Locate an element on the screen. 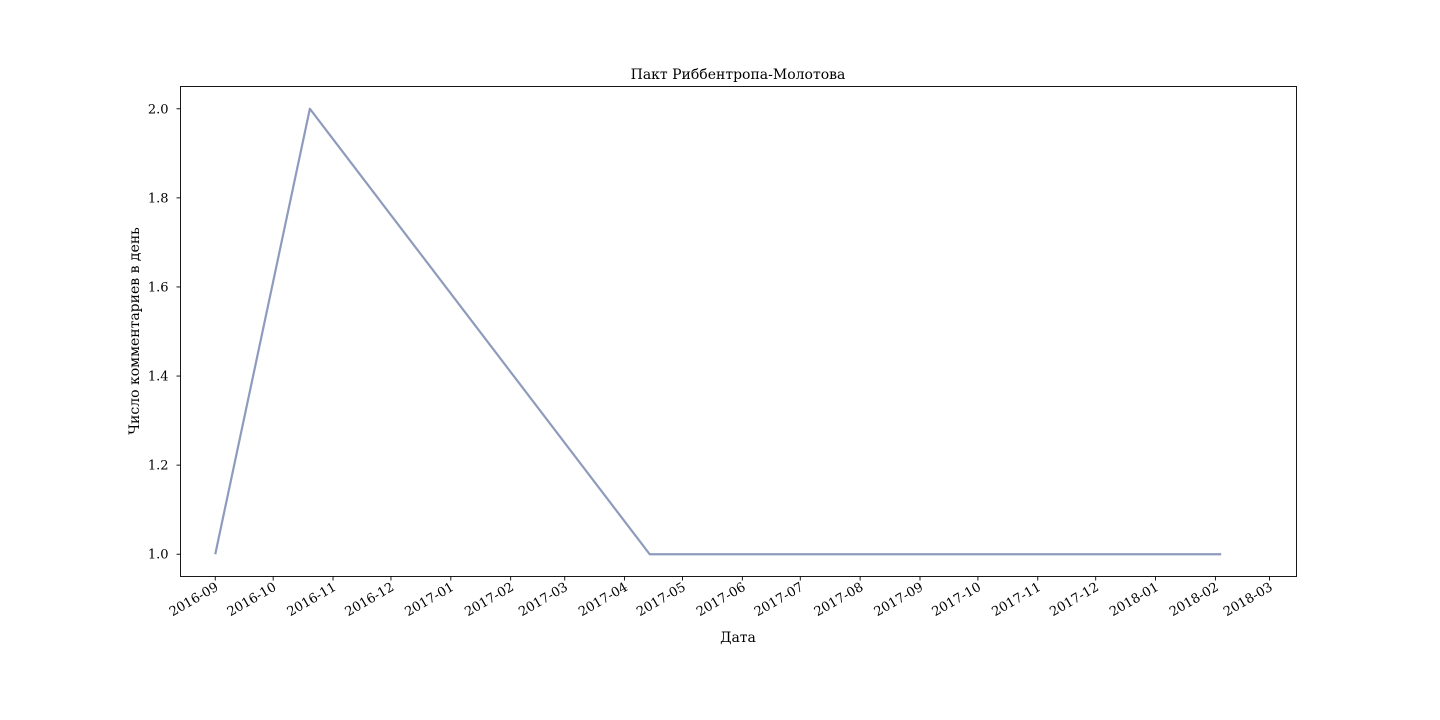 The width and height of the screenshot is (1440, 720). y-axis-label: Число комментариев в день is located at coordinates (135, 331).